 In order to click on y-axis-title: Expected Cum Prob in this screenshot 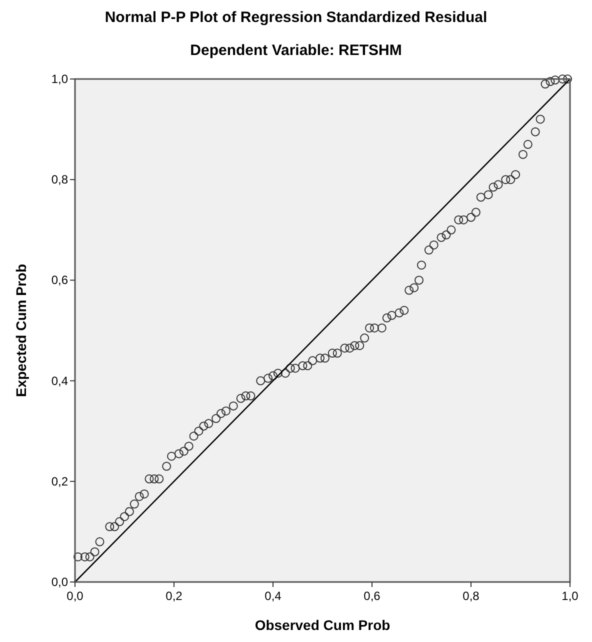, I will do `click(21, 331)`.